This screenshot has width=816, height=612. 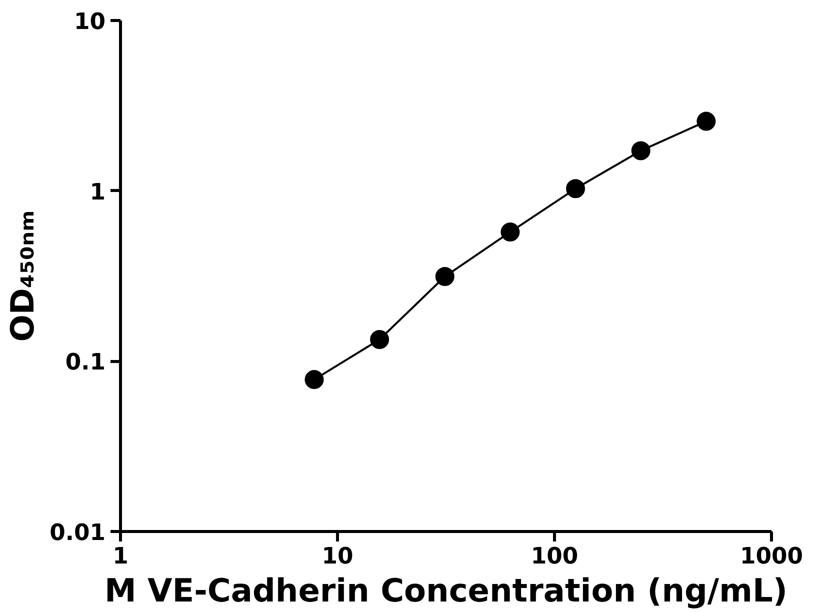 I want to click on x-tick-label: 10, so click(x=338, y=557).